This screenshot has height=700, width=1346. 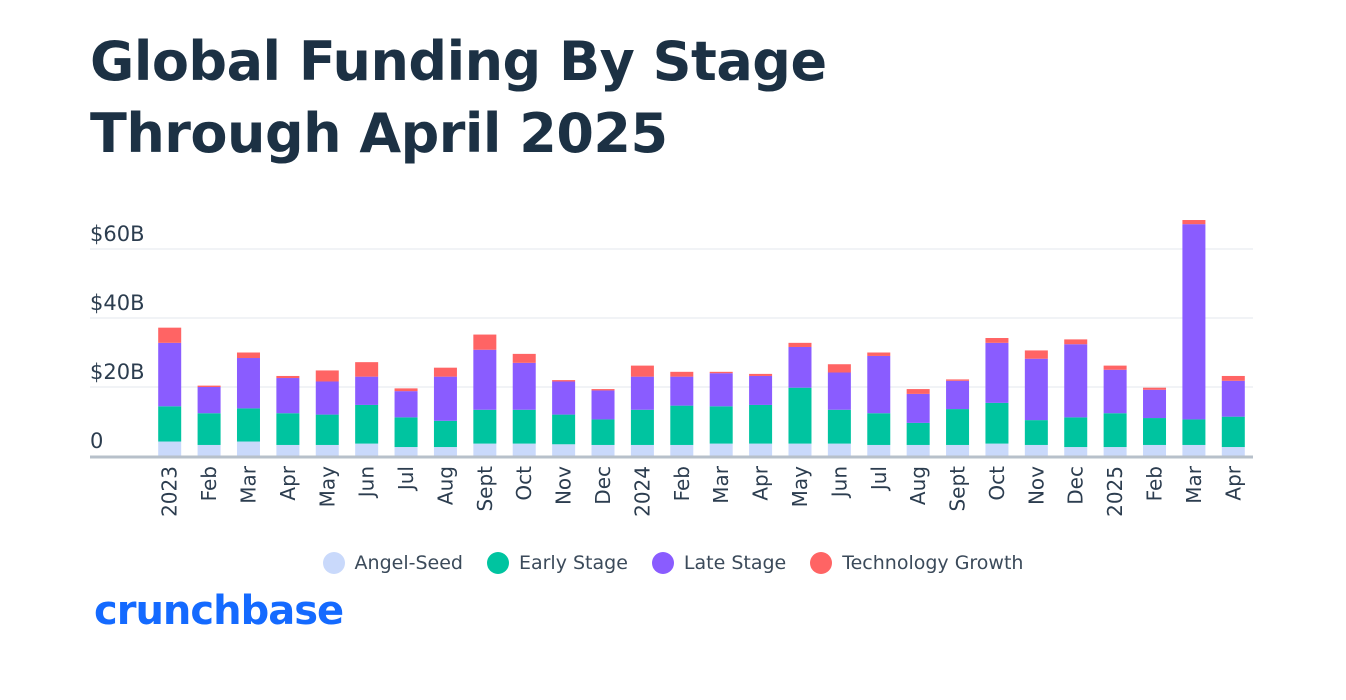 I want to click on legend-item: Early Stage, so click(x=557, y=563).